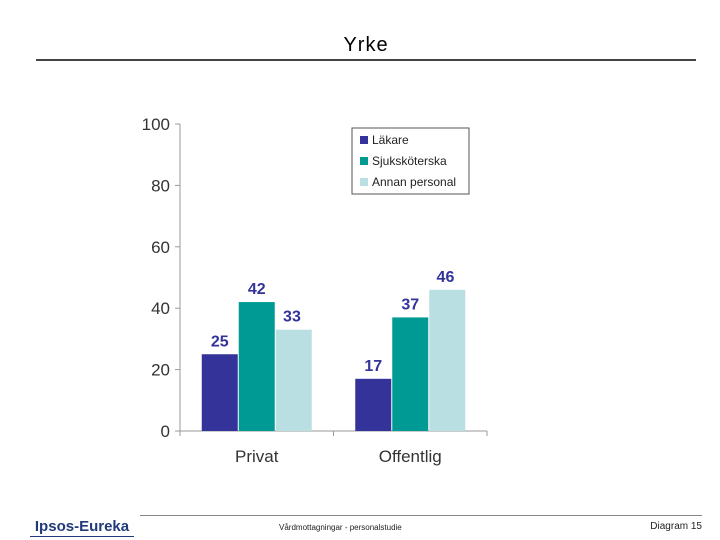  I want to click on footer-study-name: Vårdmottagningar - personalstudie, so click(340, 527).